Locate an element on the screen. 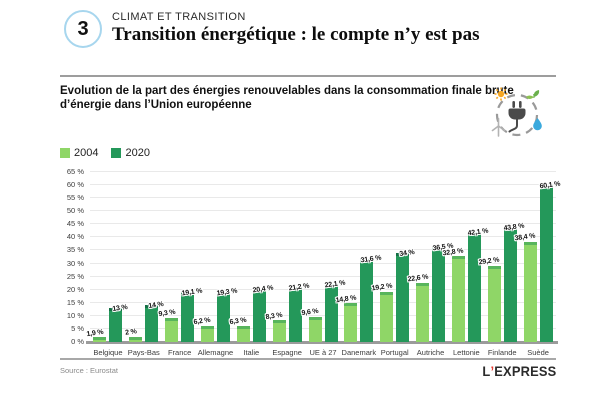 The width and height of the screenshot is (600, 403). y-tick-label: 55 % is located at coordinates (75, 198).